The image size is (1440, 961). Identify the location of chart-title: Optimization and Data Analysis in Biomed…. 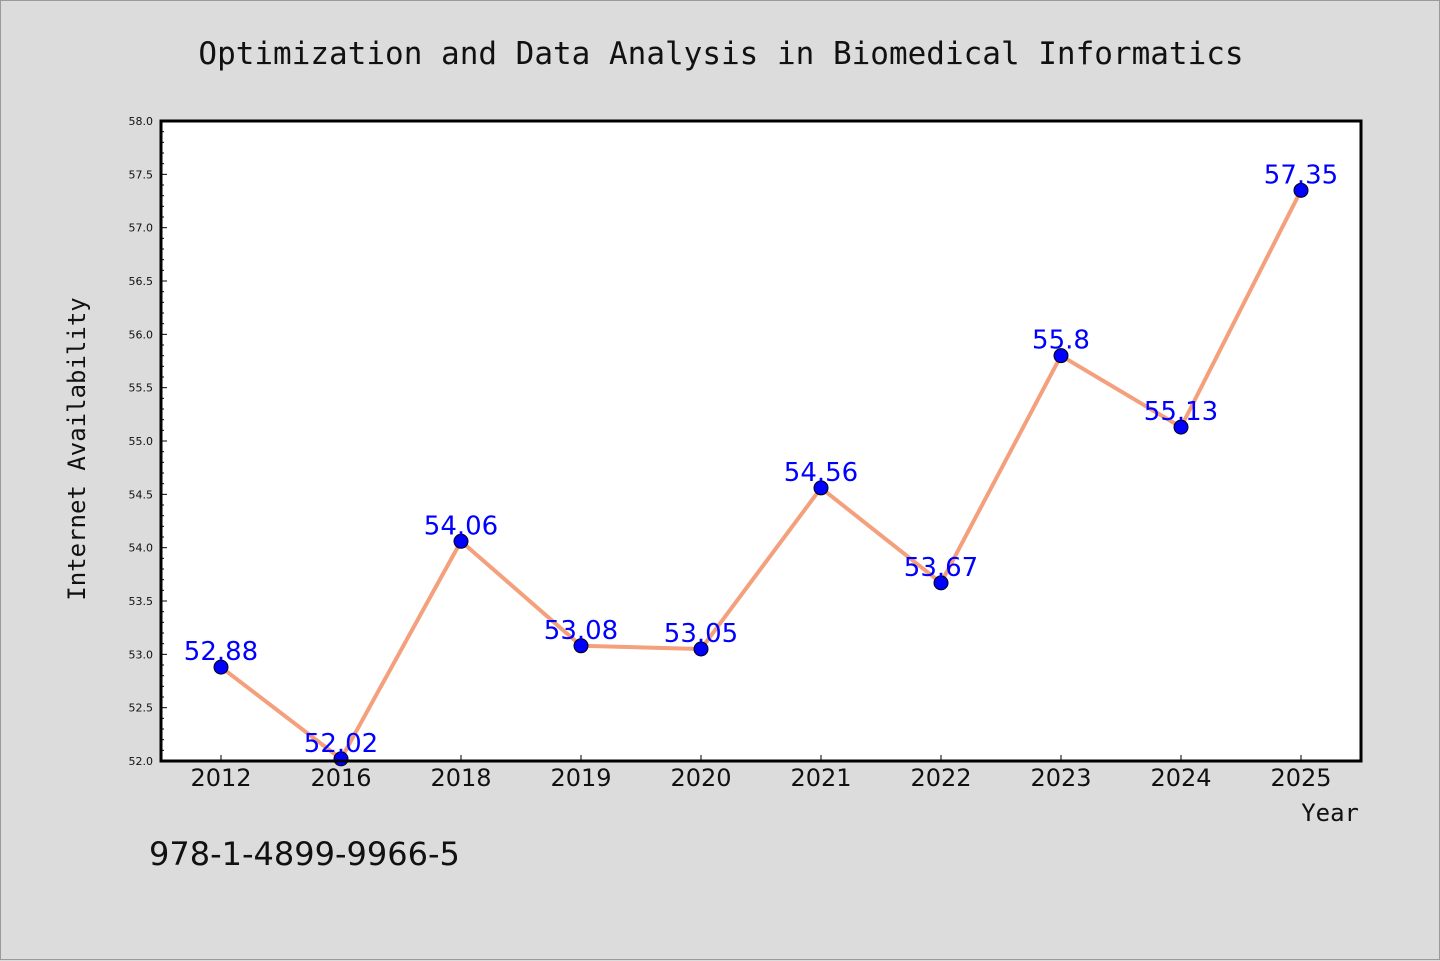
(720, 54).